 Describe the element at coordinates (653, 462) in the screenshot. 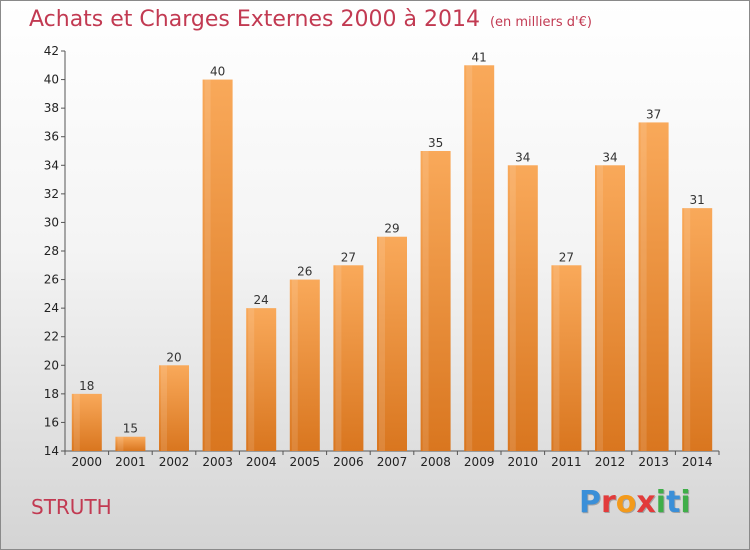

I see `x-tick-label-2013: 2013` at that location.